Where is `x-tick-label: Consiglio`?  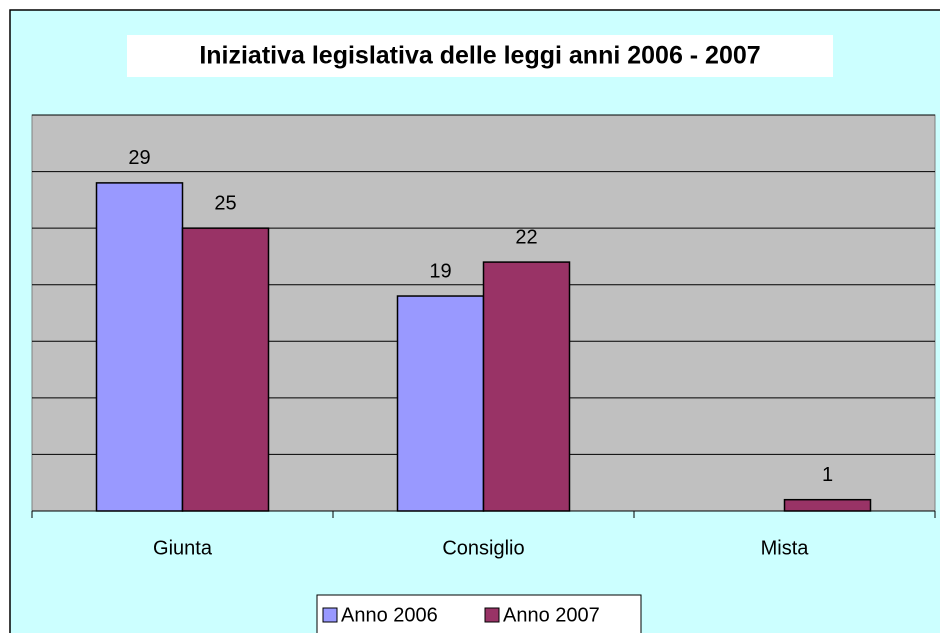
x-tick-label: Consiglio is located at coordinates (483, 548).